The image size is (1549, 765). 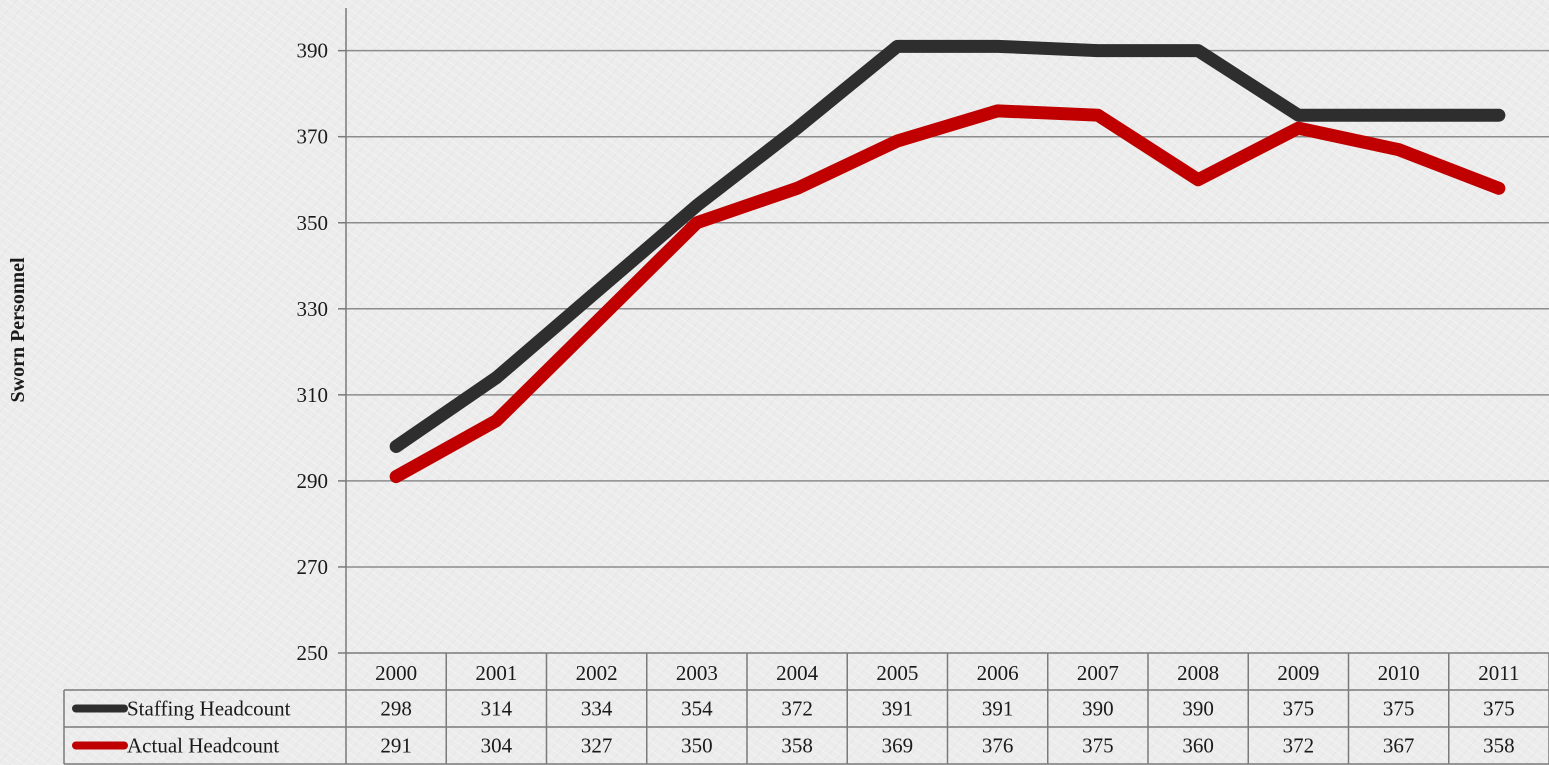 What do you see at coordinates (497, 746) in the screenshot?
I see `table-value: 304` at bounding box center [497, 746].